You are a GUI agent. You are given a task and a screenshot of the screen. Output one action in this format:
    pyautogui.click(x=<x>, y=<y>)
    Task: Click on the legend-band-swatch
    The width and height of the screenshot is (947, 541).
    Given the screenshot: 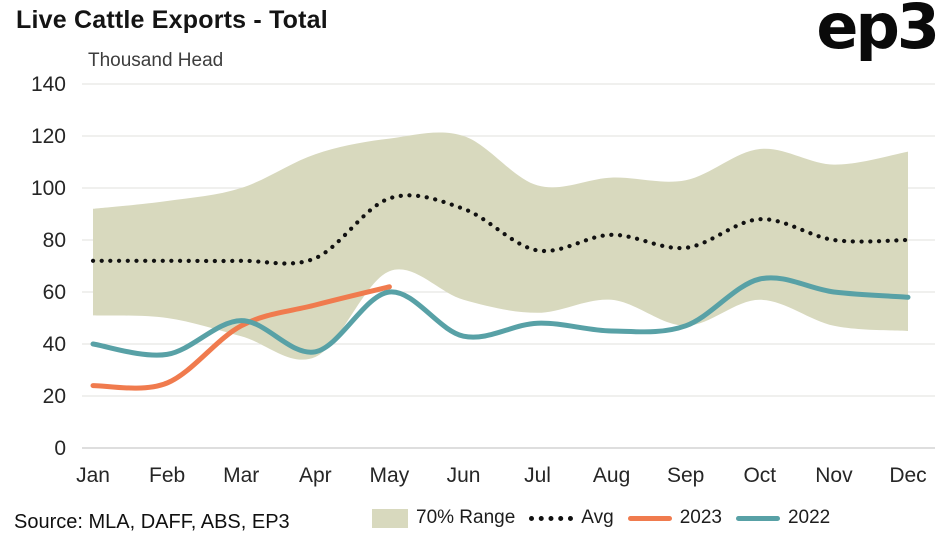 What is the action you would take?
    pyautogui.click(x=390, y=518)
    